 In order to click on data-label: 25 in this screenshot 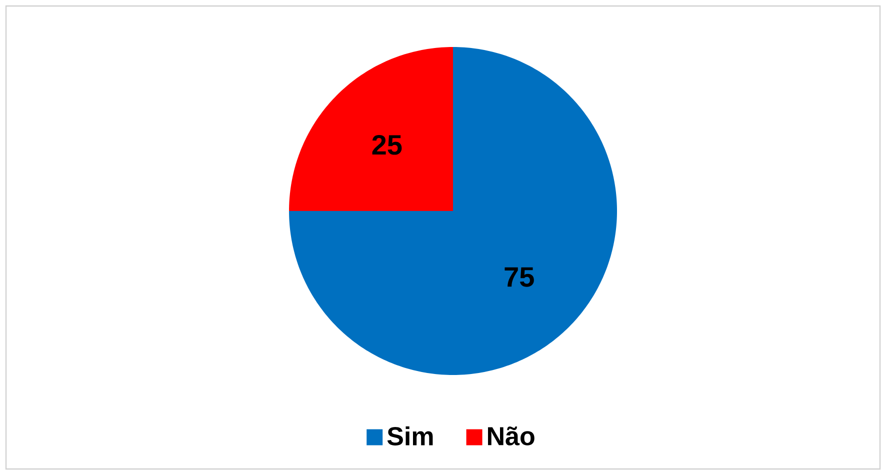, I will do `click(387, 144)`.